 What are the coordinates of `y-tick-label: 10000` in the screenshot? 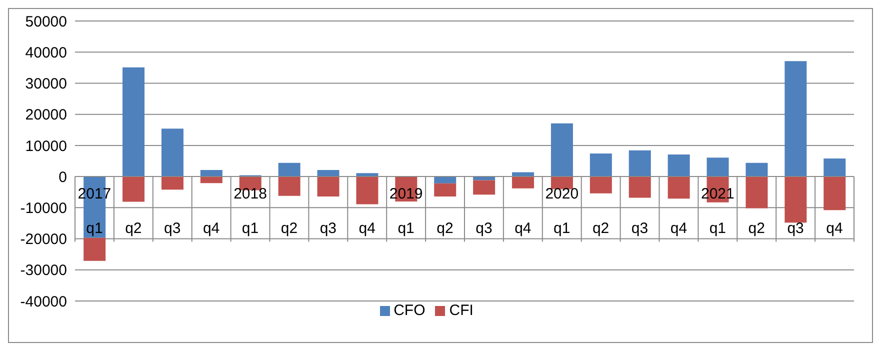 It's located at (46, 146).